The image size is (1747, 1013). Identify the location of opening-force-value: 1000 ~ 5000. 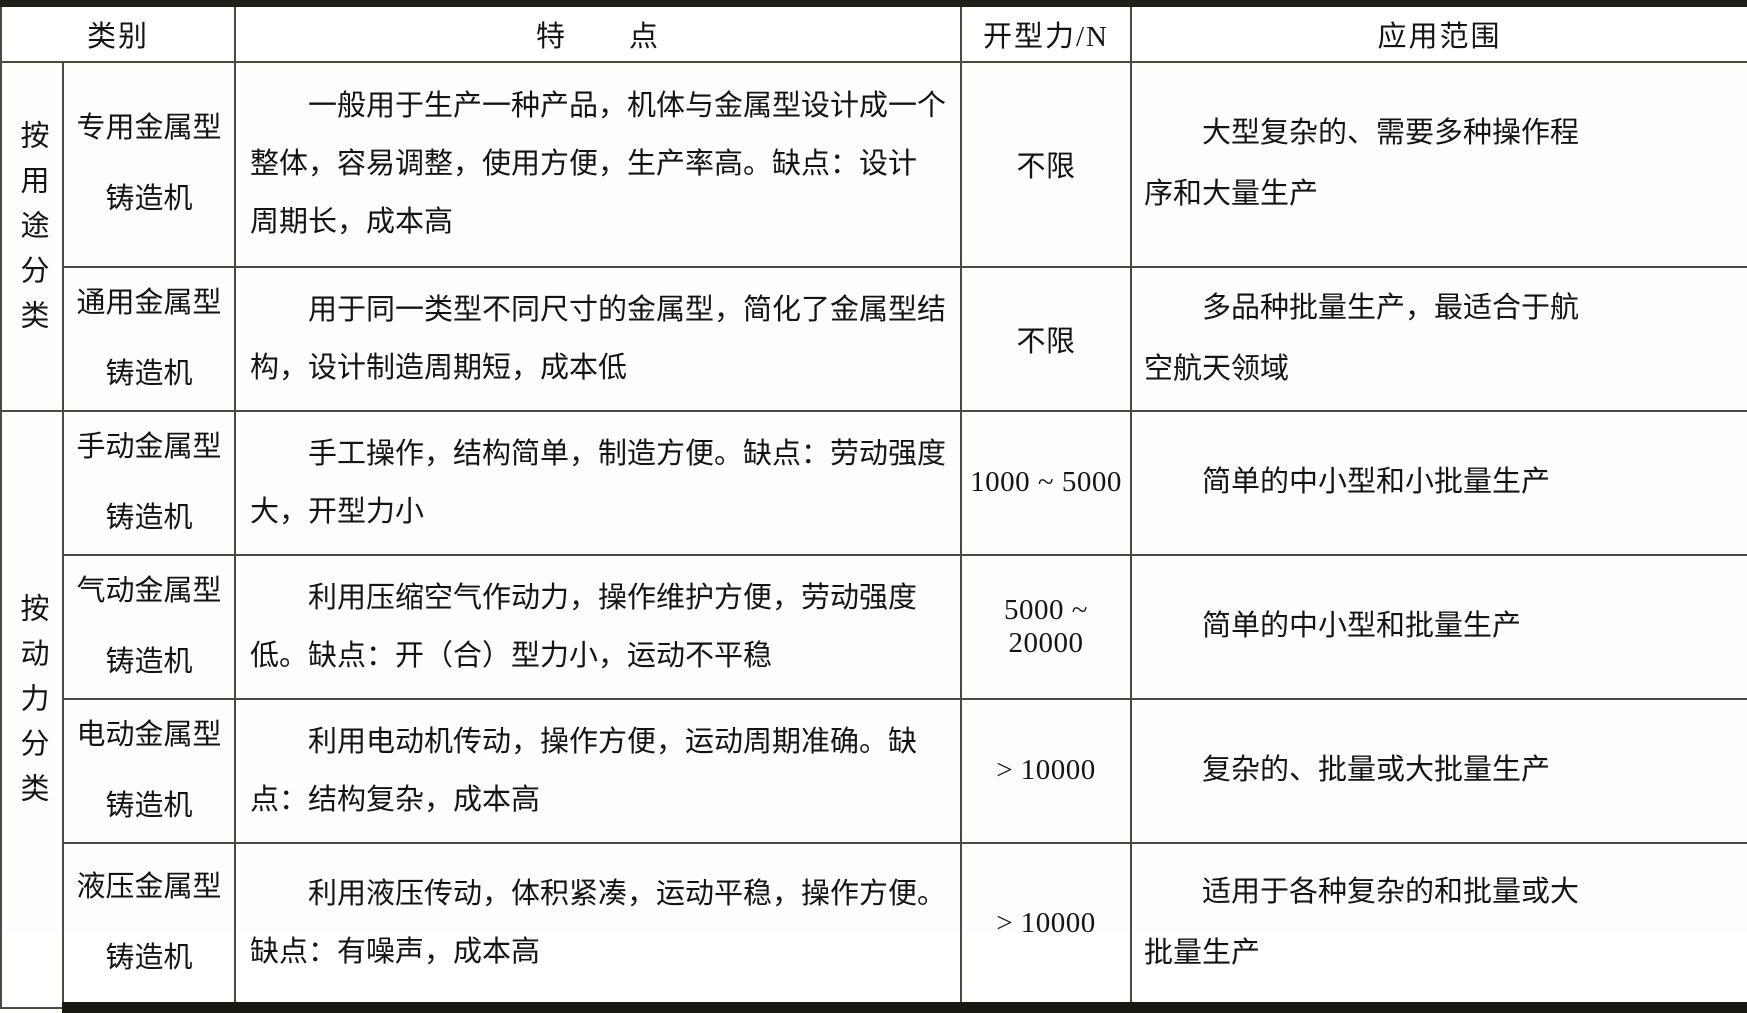
(1046, 482).